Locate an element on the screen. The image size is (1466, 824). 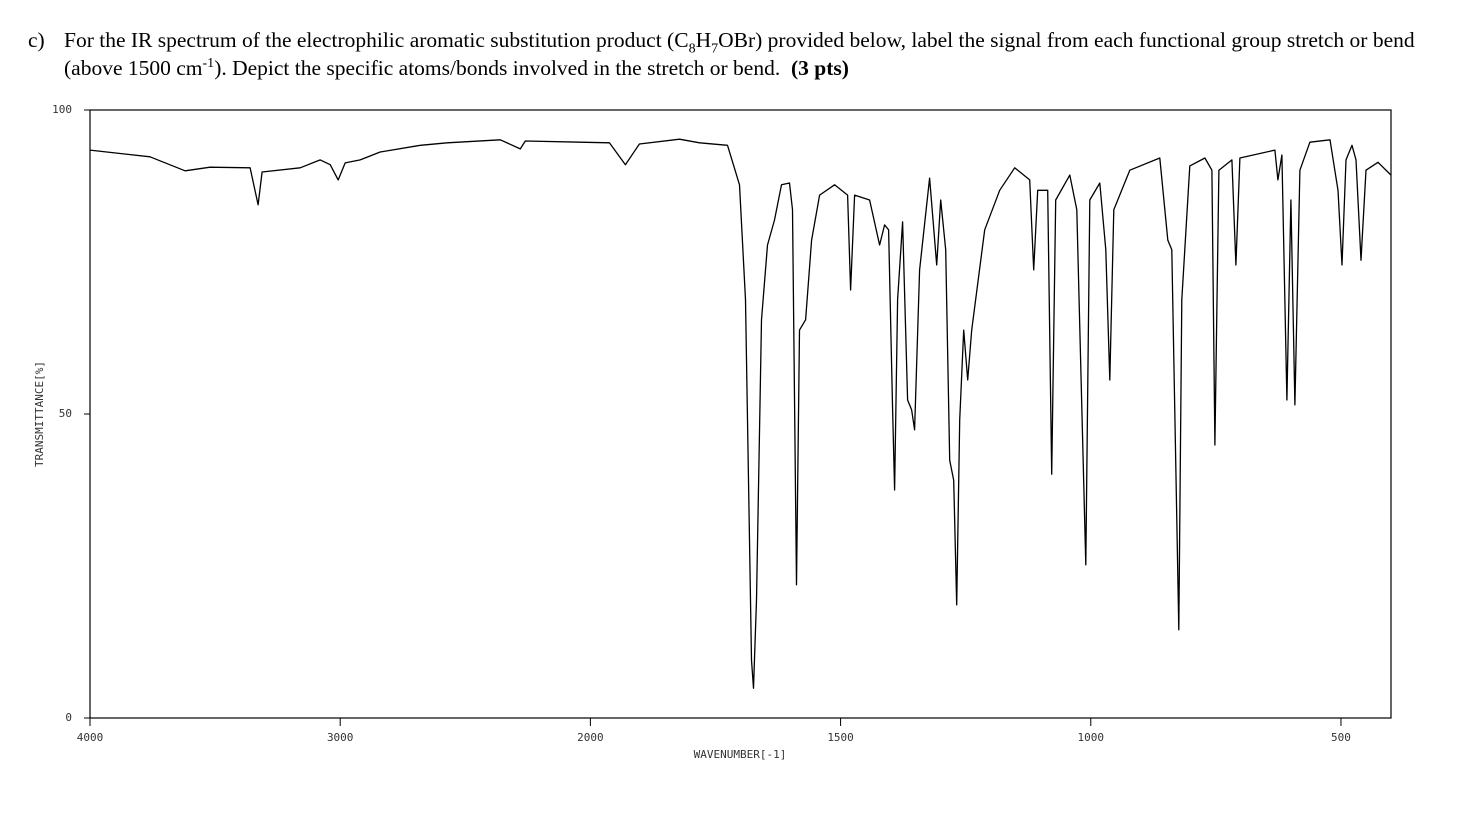
x-tick-label: 1000 is located at coordinates (1091, 737).